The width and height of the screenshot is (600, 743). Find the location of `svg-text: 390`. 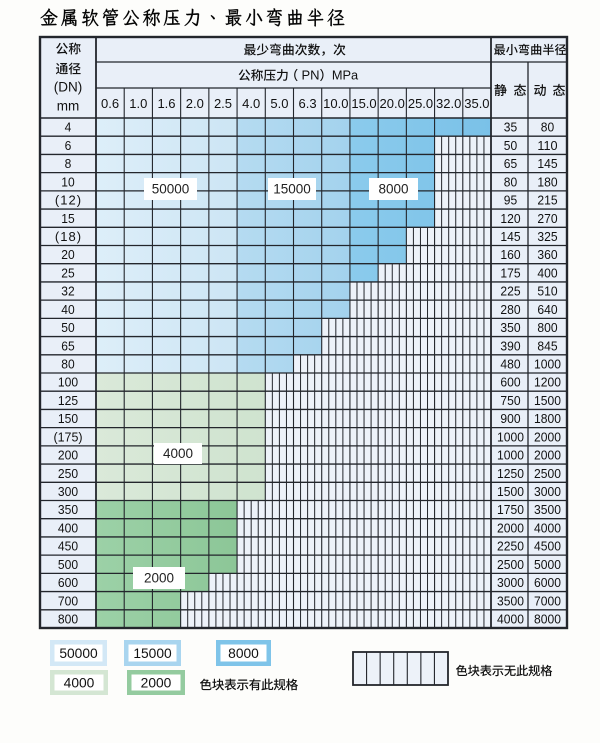

svg-text: 390 is located at coordinates (510, 345).